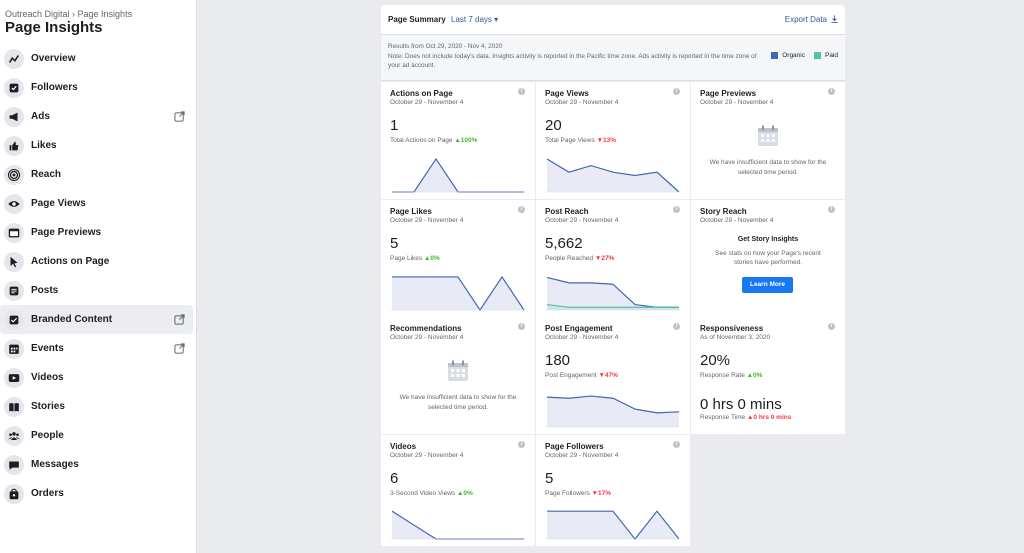 The height and width of the screenshot is (553, 1024). I want to click on card-caption: Total Actions on Page ▲100%, so click(434, 140).